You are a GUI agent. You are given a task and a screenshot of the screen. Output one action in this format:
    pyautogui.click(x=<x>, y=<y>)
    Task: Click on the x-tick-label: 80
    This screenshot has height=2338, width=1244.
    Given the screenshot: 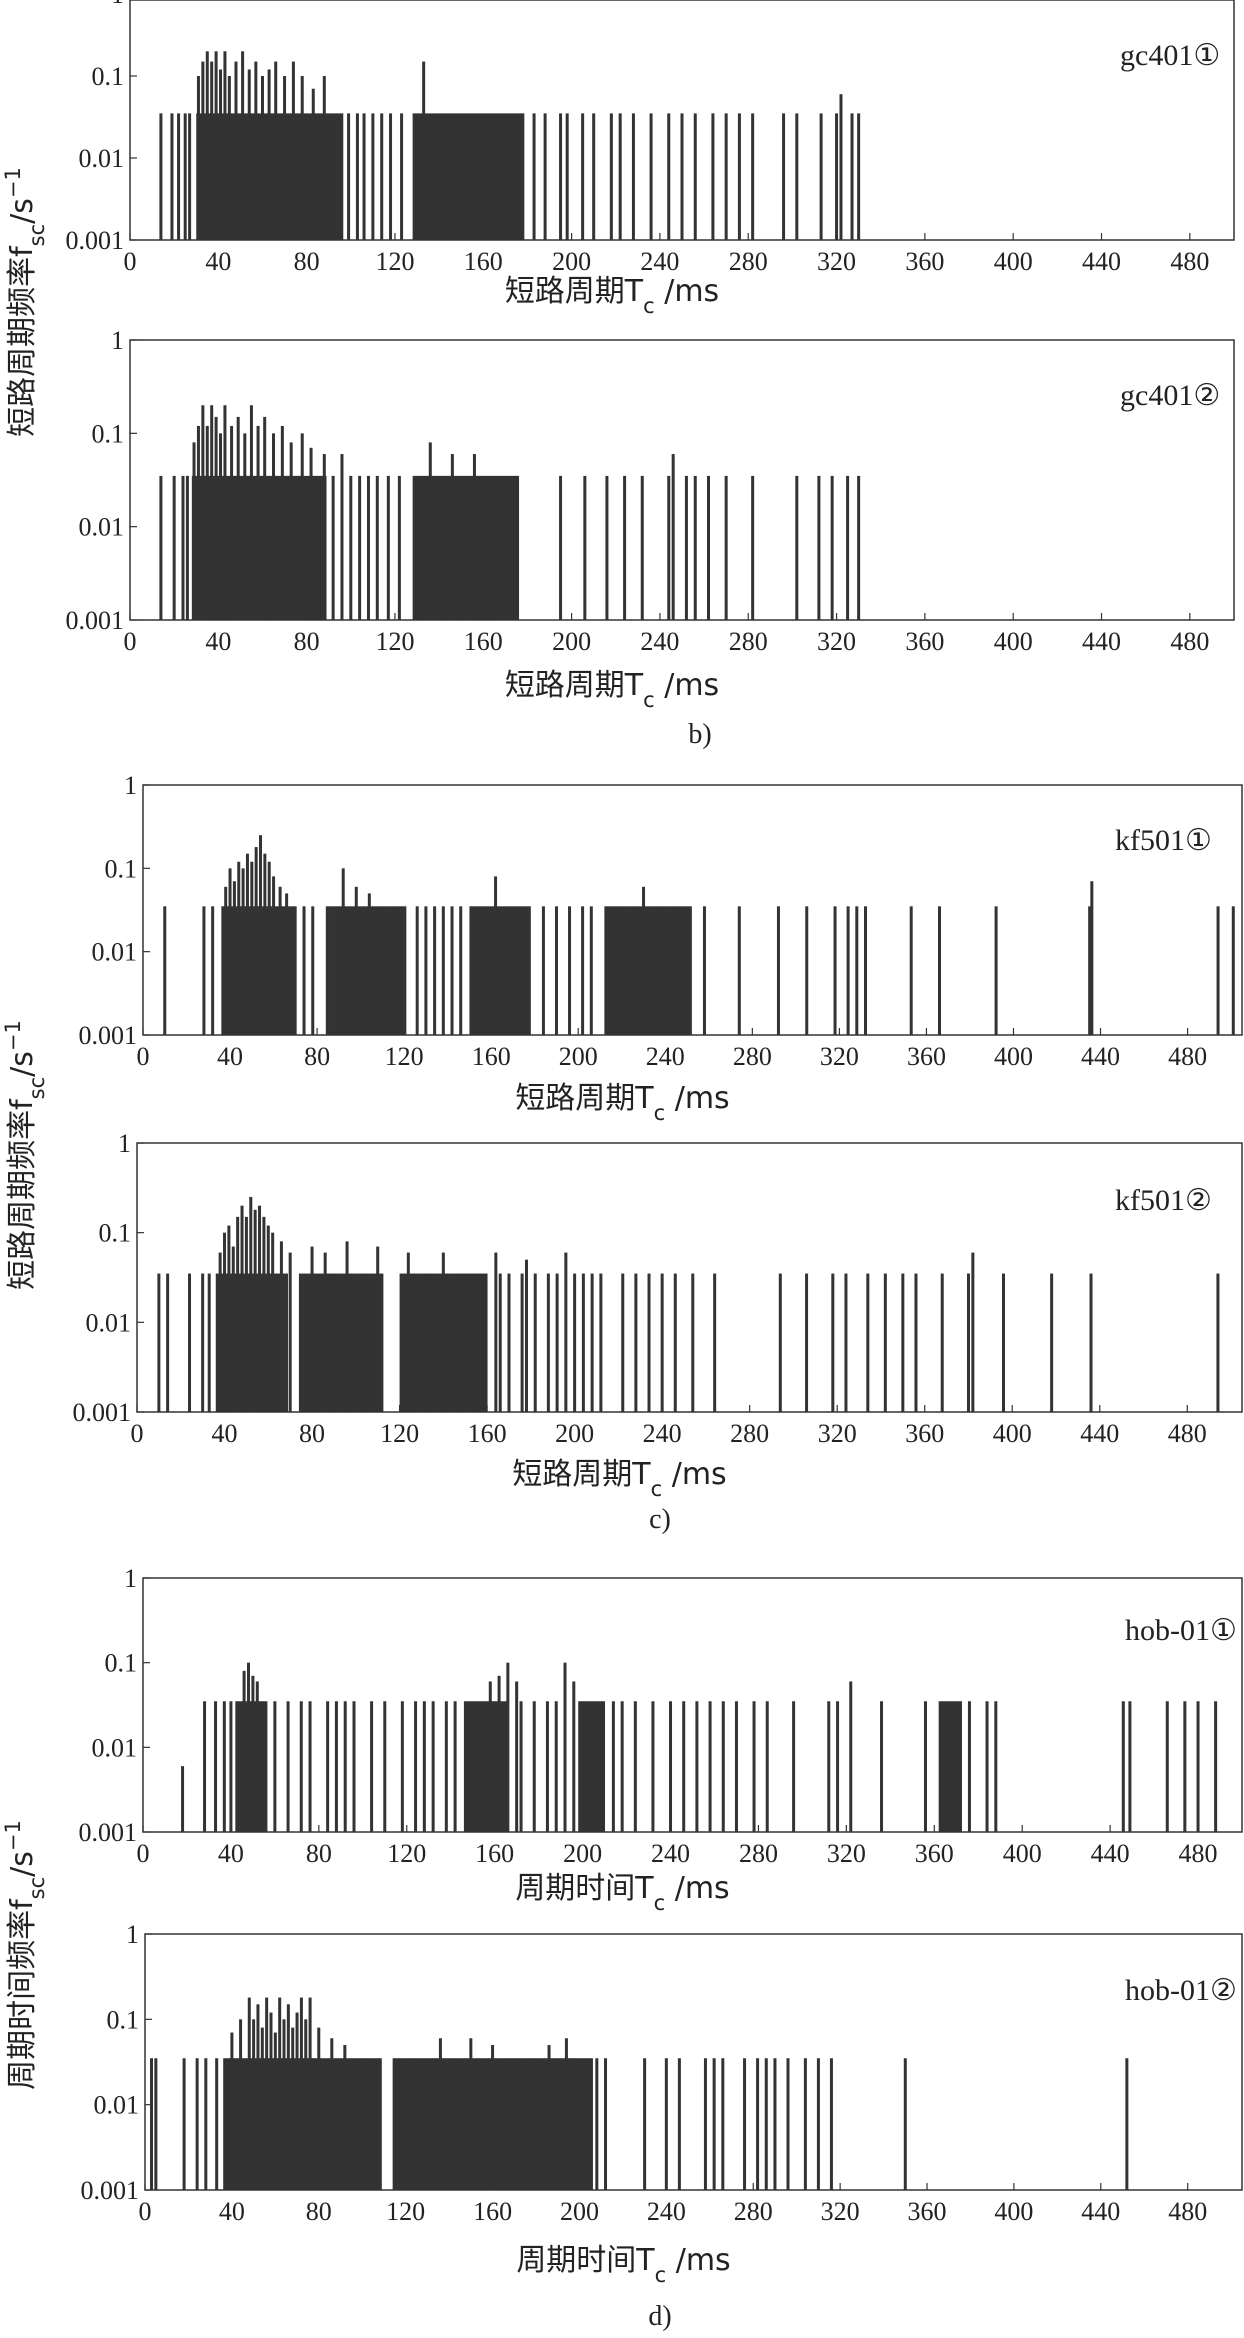 What is the action you would take?
    pyautogui.click(x=307, y=261)
    